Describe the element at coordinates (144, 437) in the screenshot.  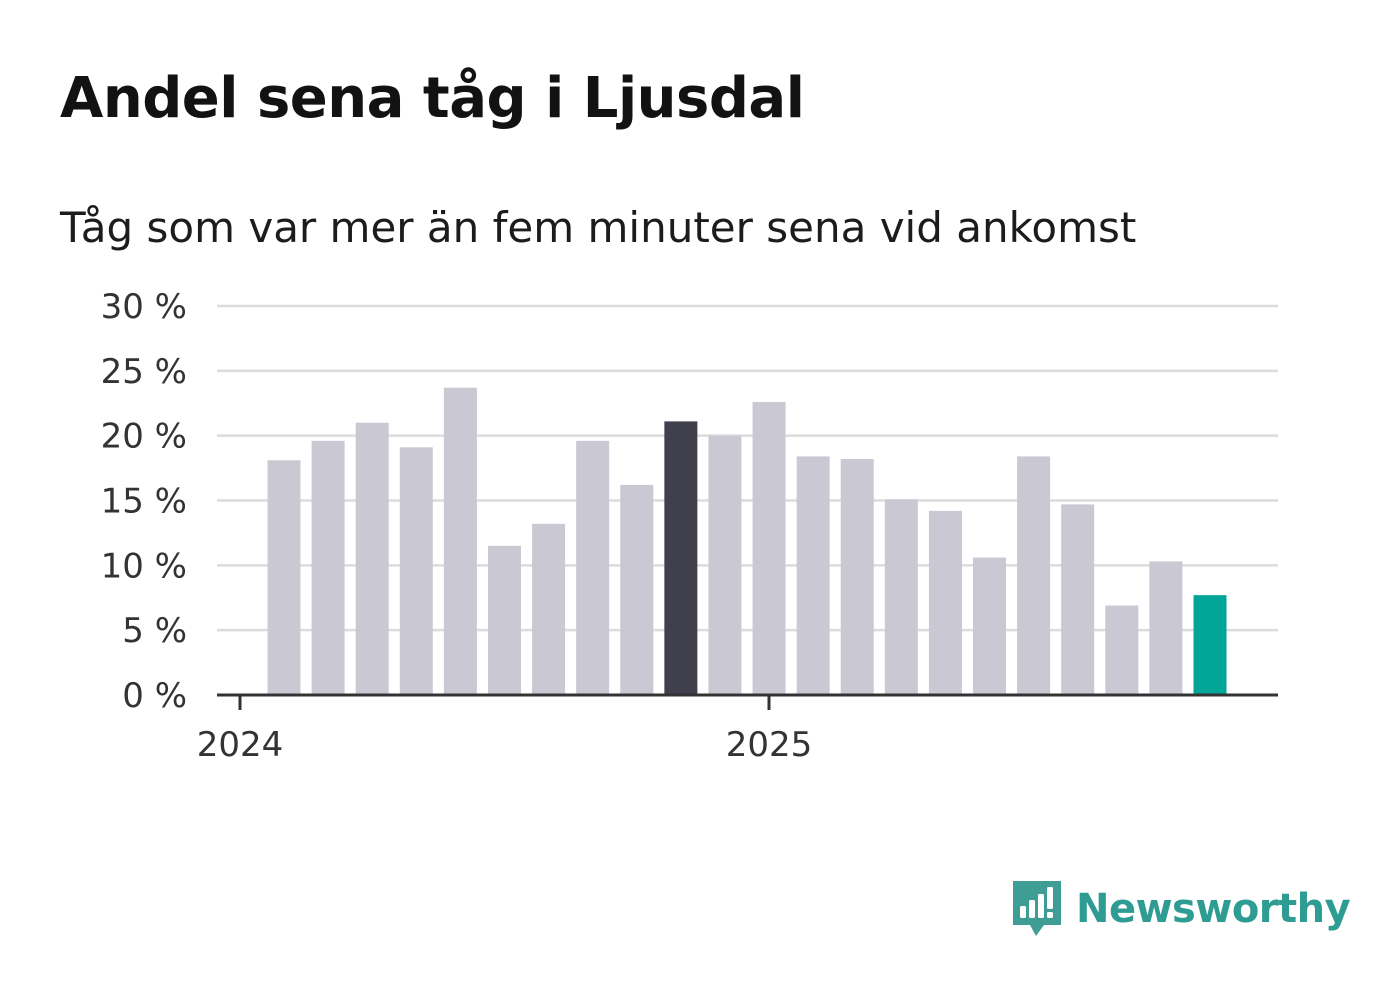
I see `y-tick-label: 20 %` at that location.